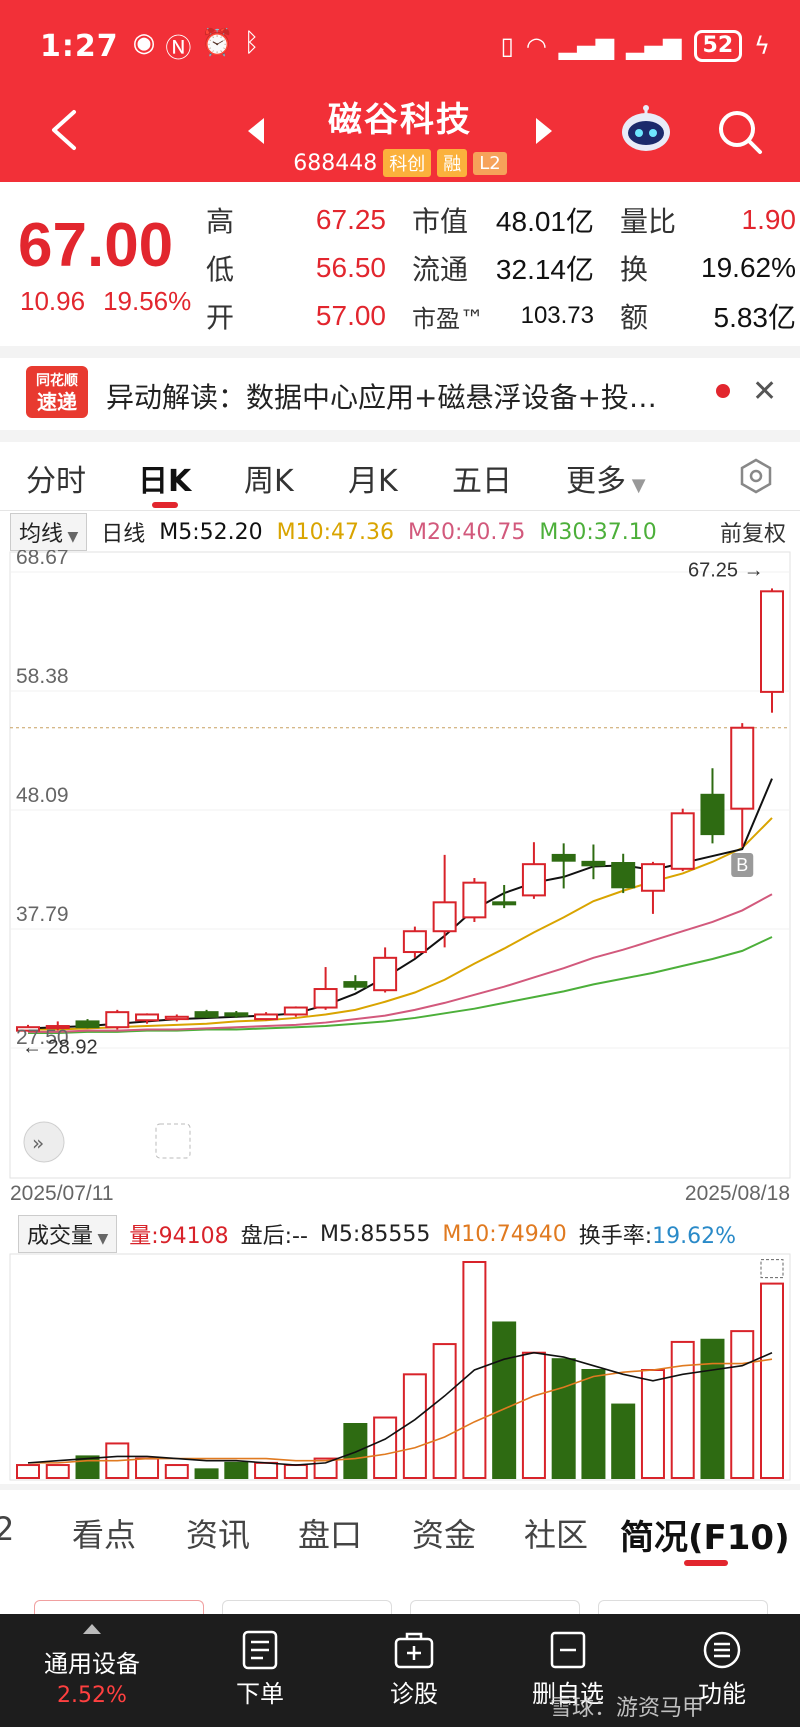  I want to click on nav-device-sector: 通用设备 2.52%, so click(92, 1666).